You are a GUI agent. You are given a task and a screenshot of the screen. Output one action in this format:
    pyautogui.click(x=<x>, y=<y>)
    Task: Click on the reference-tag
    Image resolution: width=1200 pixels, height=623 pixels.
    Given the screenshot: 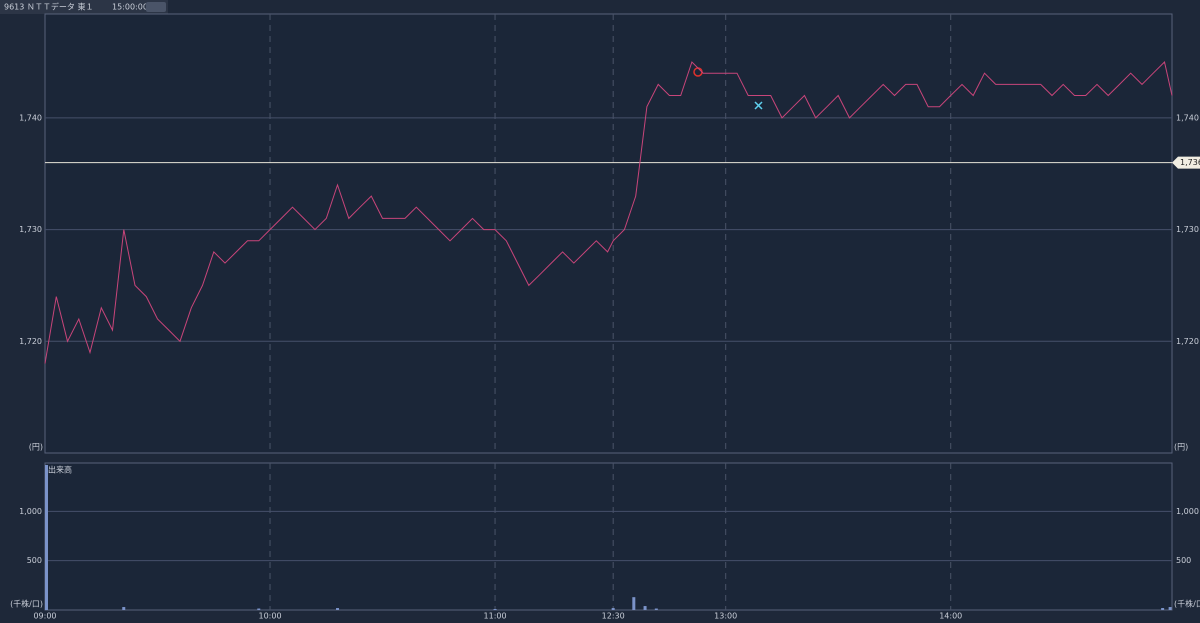 What is the action you would take?
    pyautogui.click(x=1186, y=162)
    